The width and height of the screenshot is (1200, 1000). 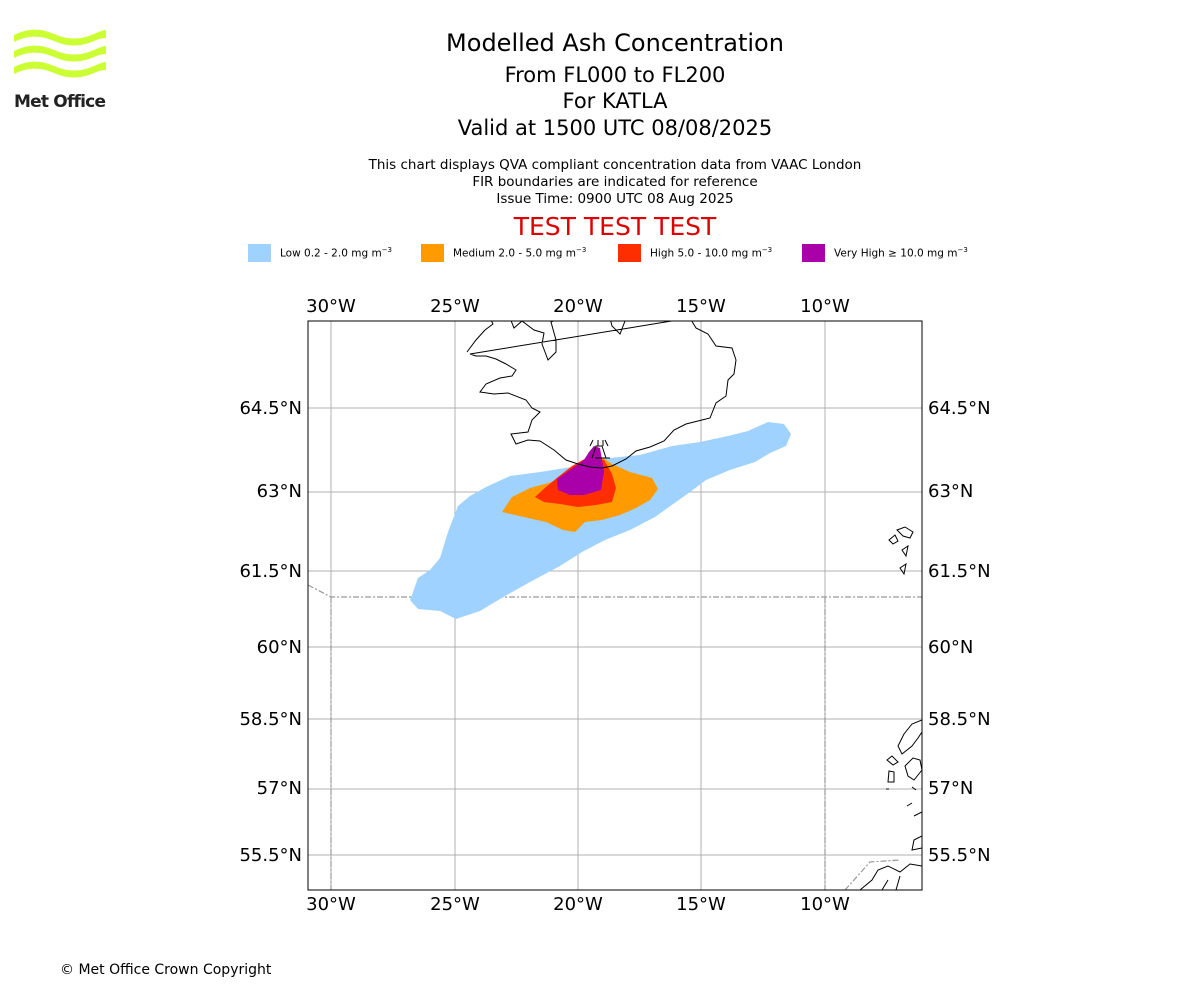 I want to click on issue-time: Issue Time: 0900 UTC 08 Aug 2025, so click(x=615, y=199).